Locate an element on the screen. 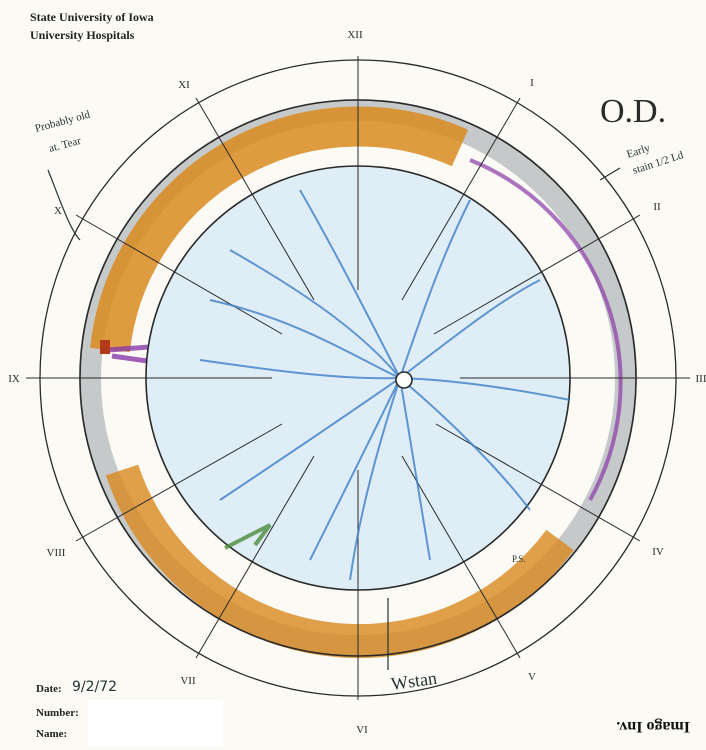  note-bottom: Wstan is located at coordinates (414, 681).